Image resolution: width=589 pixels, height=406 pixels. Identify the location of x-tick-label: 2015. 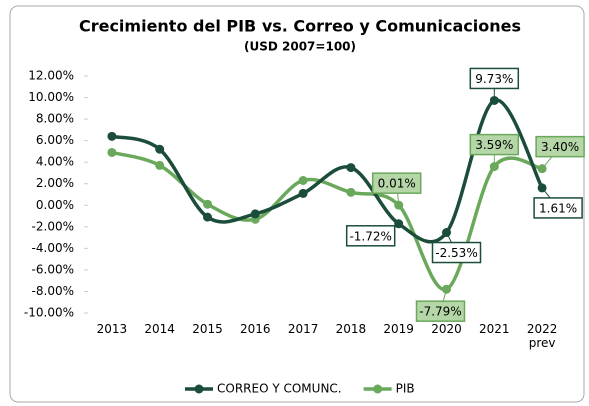
(207, 329).